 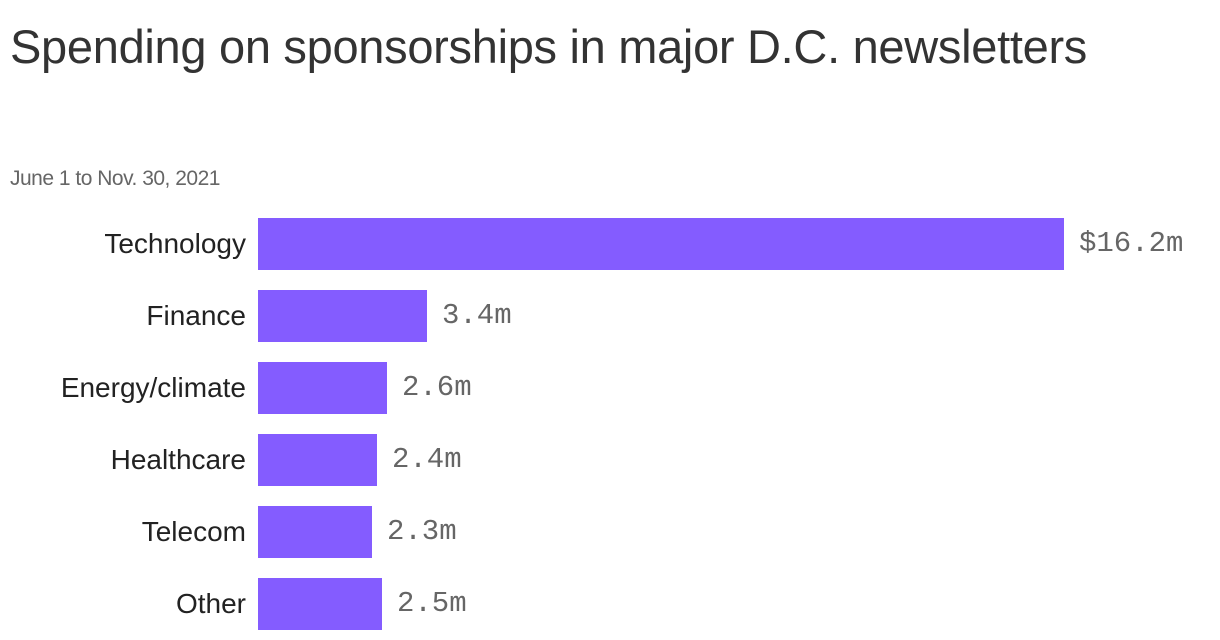 I want to click on category-label: Telecom, so click(x=193, y=531).